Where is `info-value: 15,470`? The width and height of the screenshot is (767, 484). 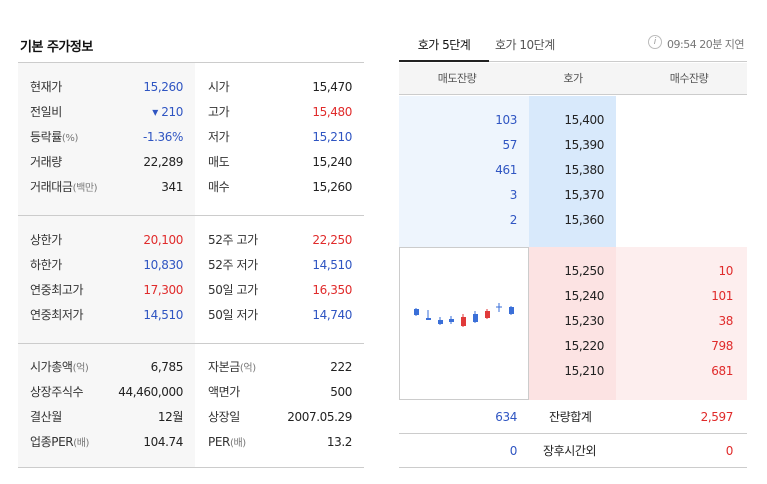 info-value: 15,470 is located at coordinates (332, 87).